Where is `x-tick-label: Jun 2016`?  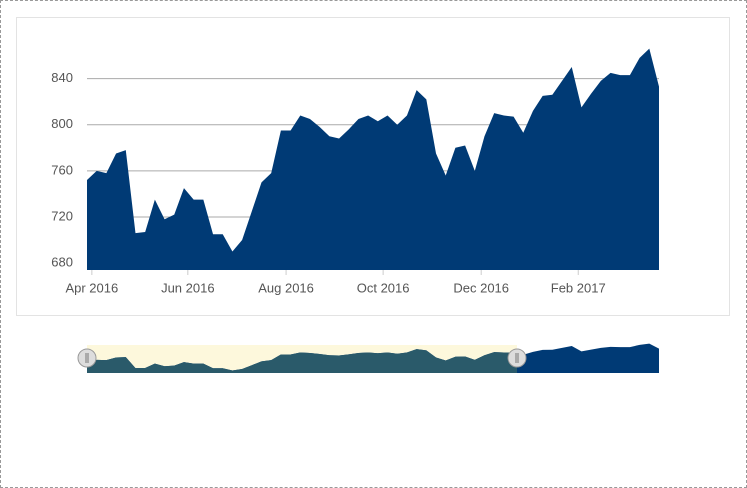 x-tick-label: Jun 2016 is located at coordinates (188, 287).